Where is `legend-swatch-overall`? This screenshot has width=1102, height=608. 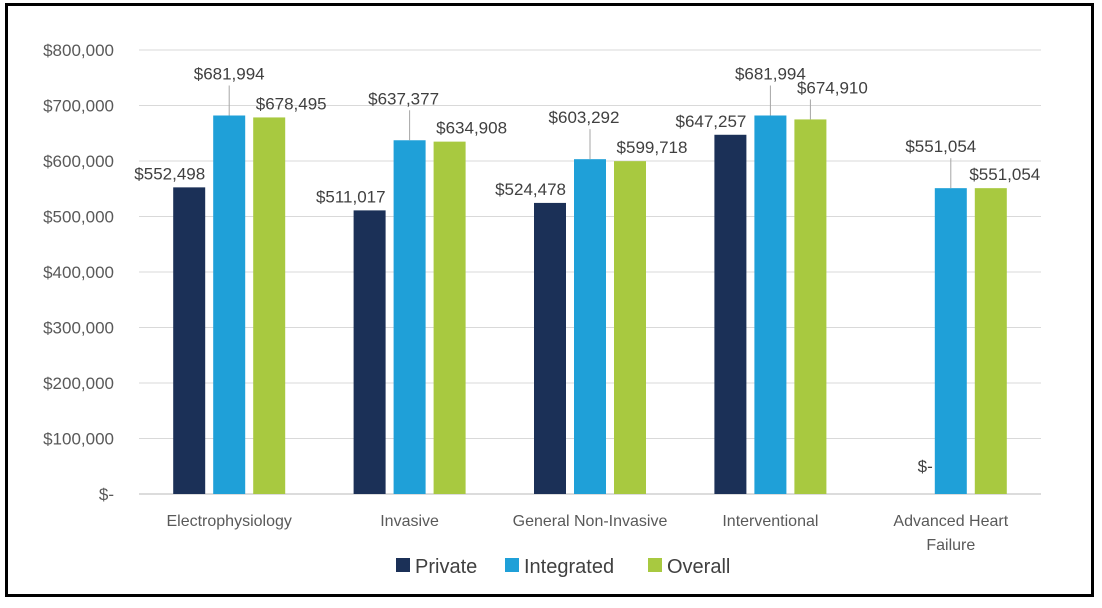 legend-swatch-overall is located at coordinates (655, 565).